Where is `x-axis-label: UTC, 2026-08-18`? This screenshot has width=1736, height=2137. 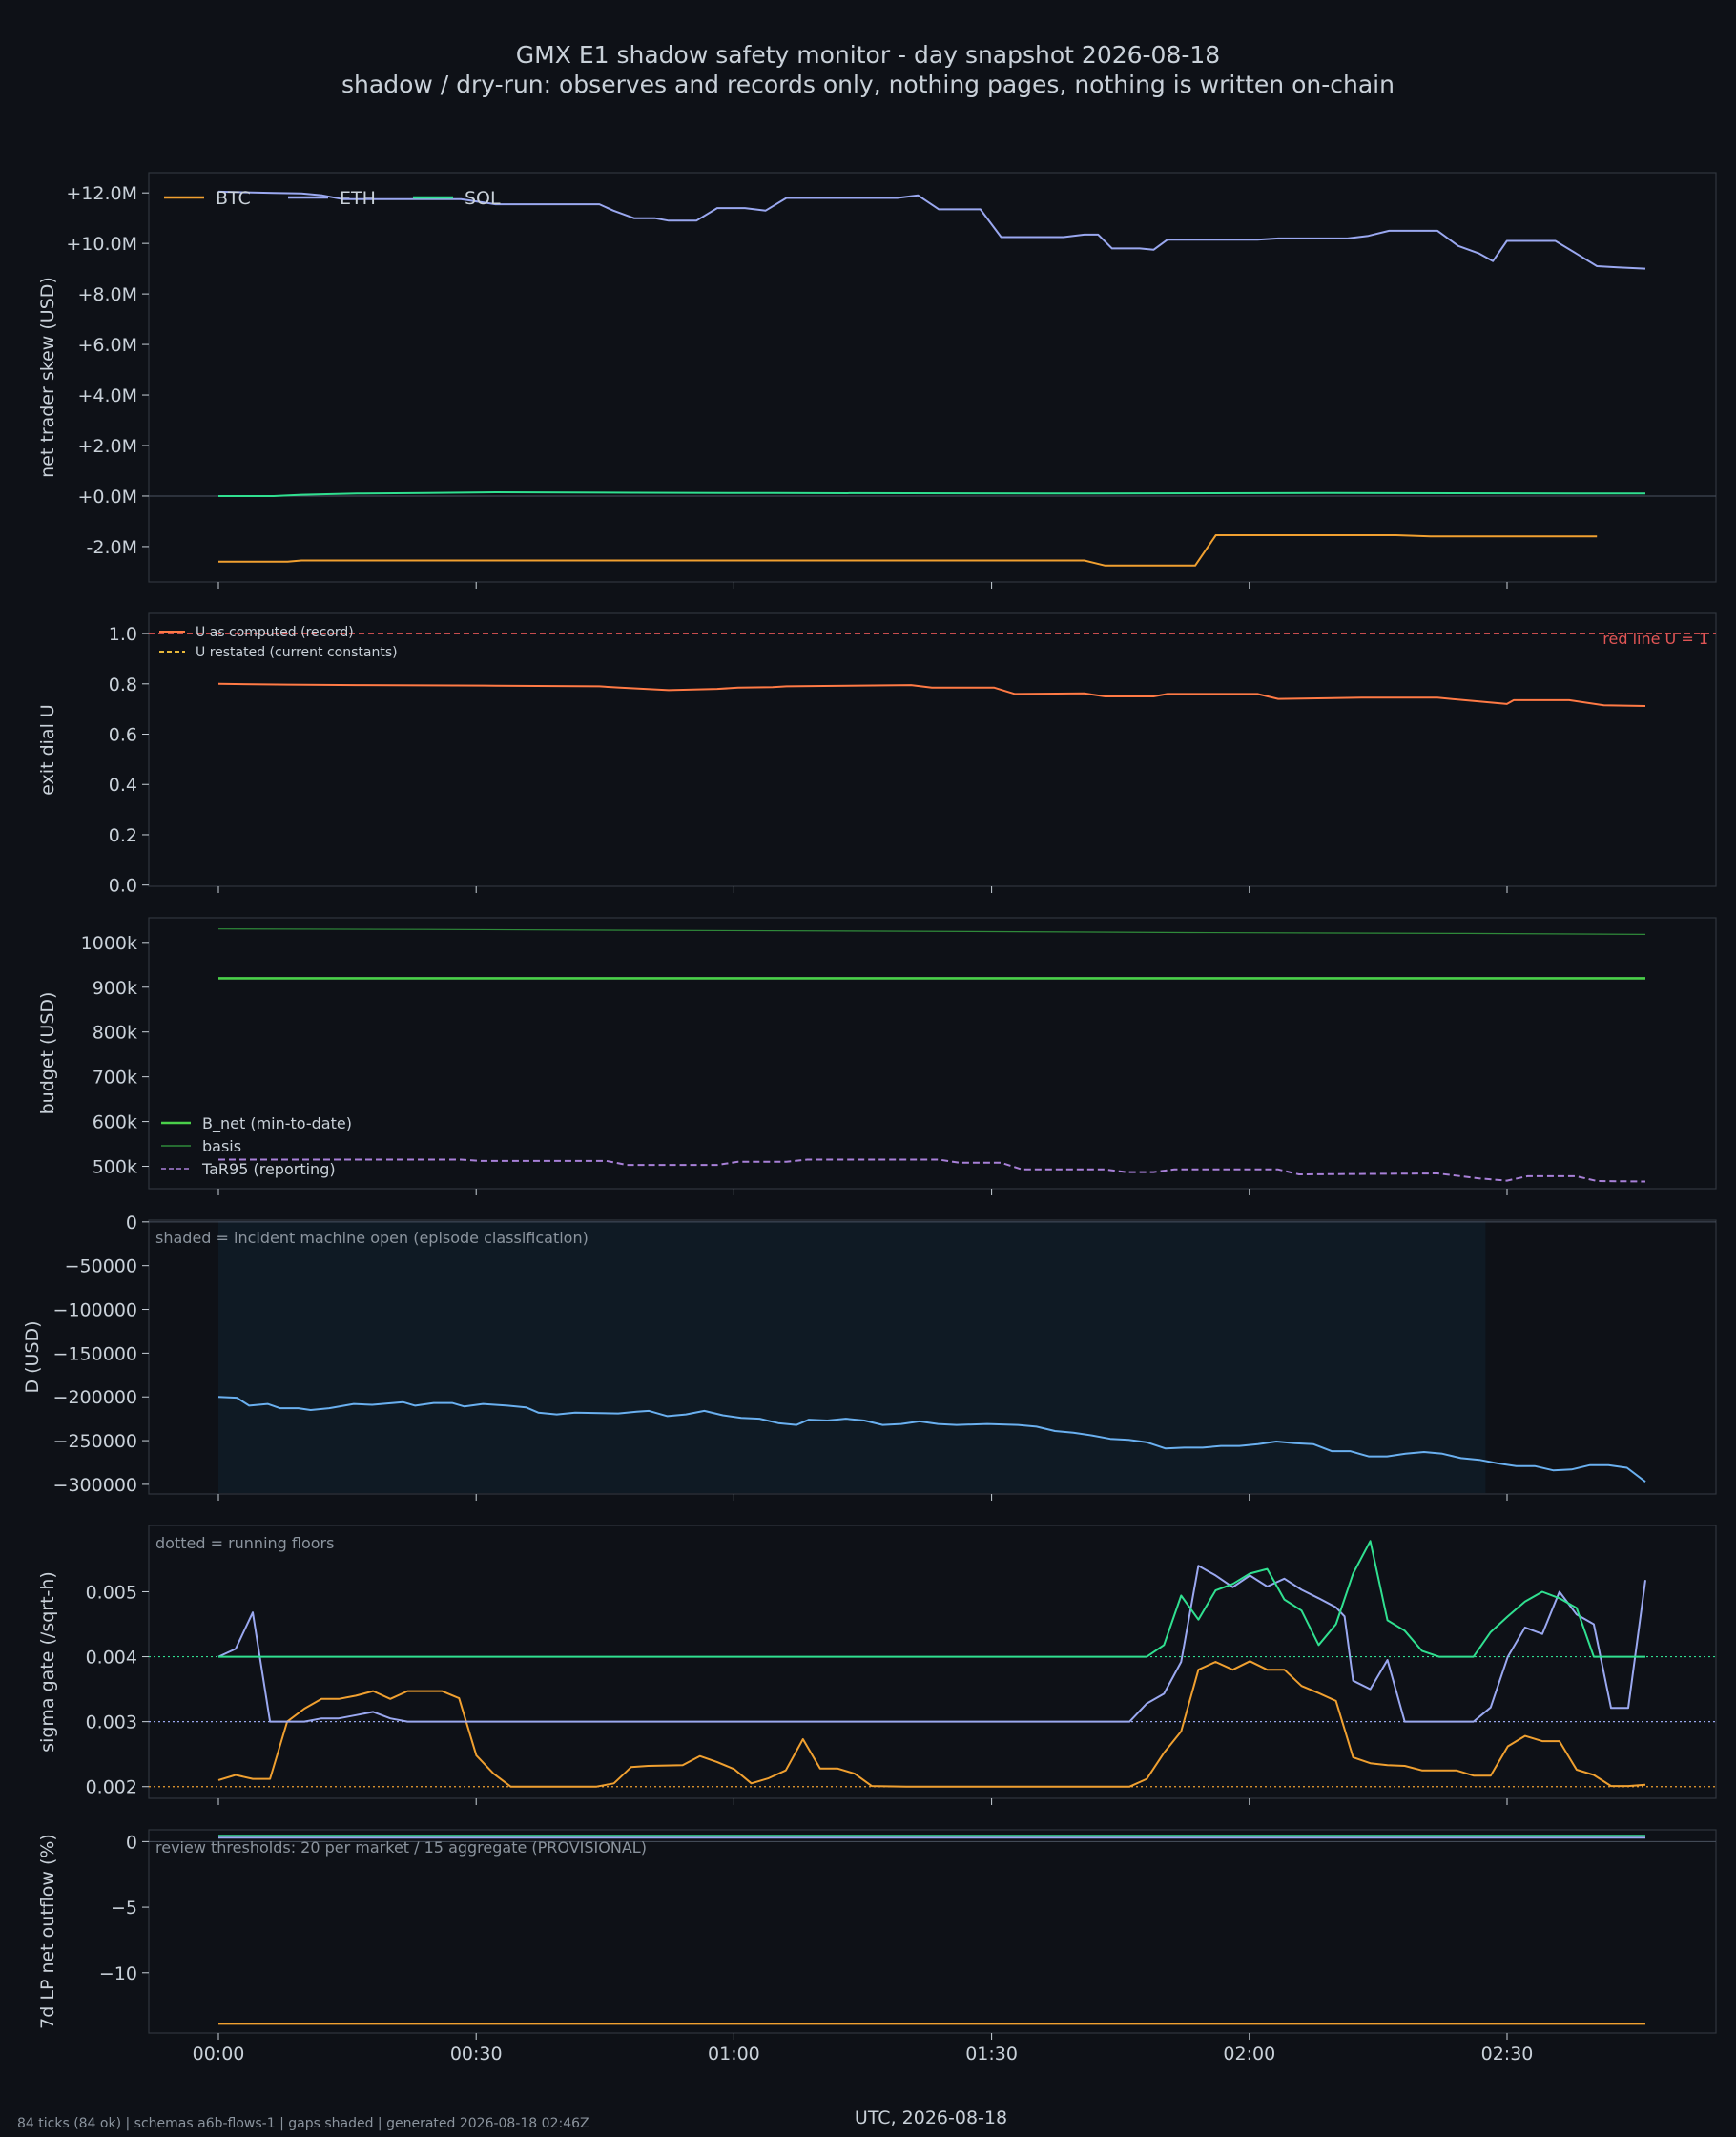 x-axis-label: UTC, 2026-08-18 is located at coordinates (931, 2117).